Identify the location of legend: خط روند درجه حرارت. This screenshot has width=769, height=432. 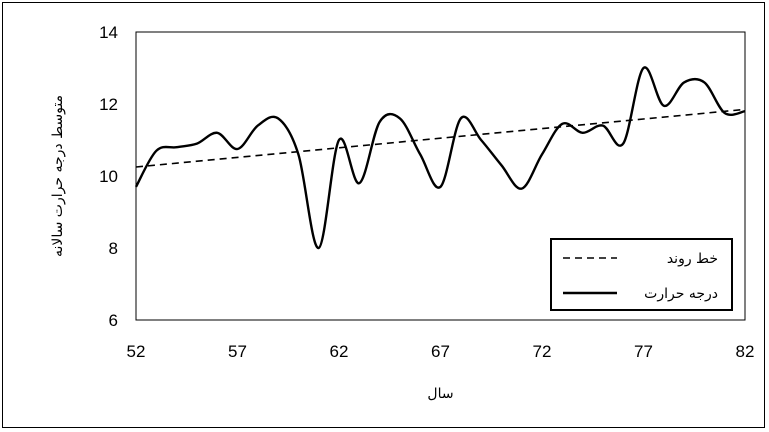
(641, 274).